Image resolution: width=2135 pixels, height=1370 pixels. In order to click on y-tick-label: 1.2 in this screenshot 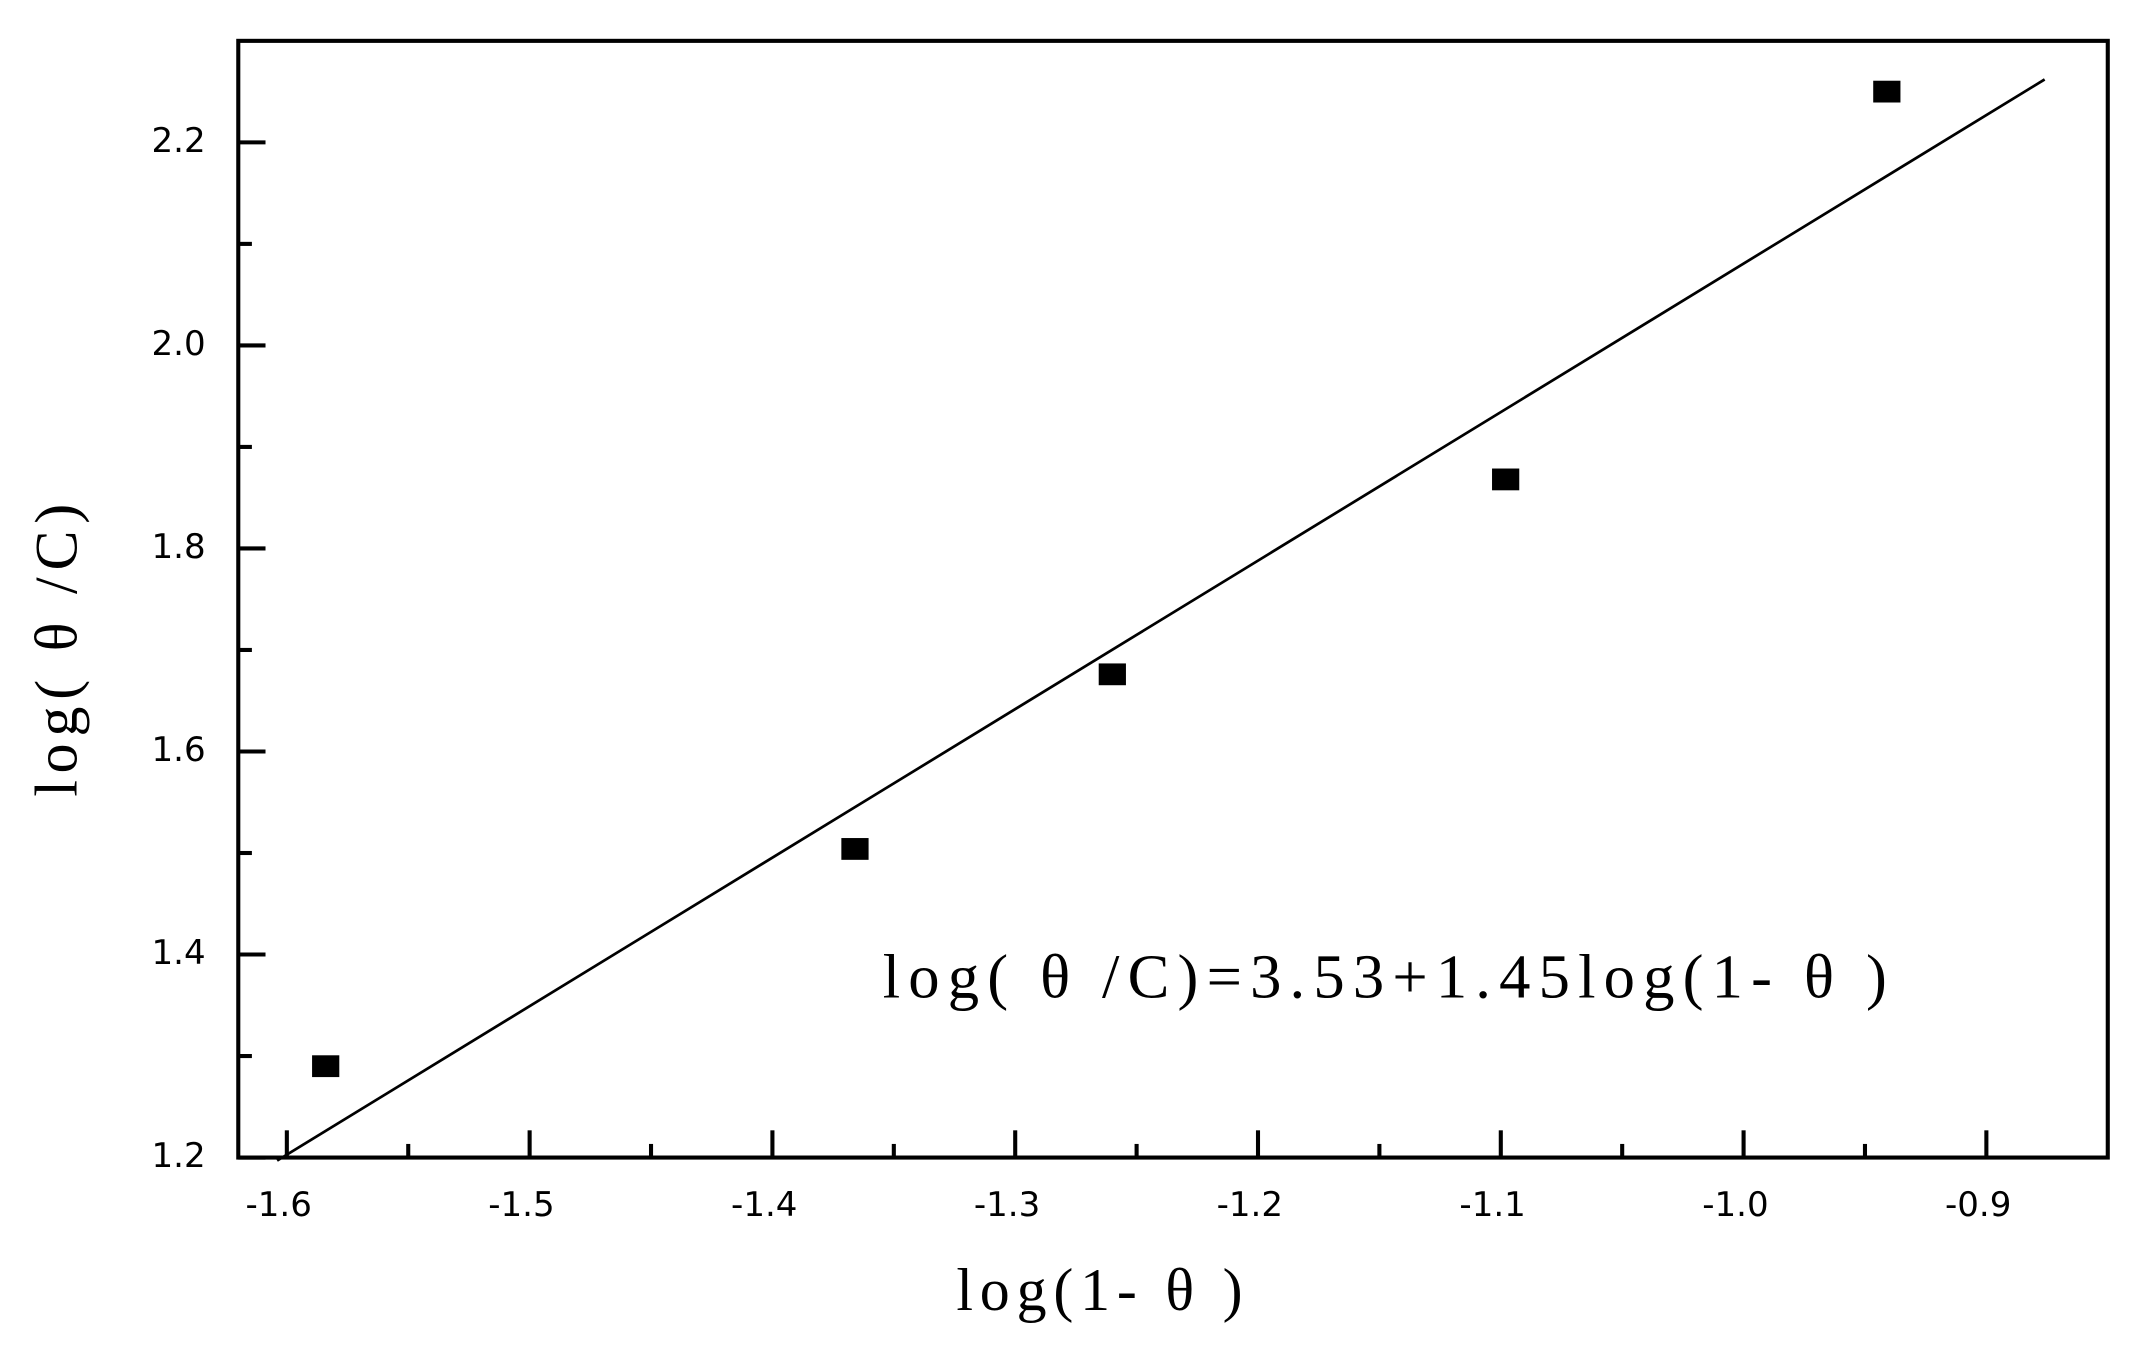, I will do `click(178, 1156)`.